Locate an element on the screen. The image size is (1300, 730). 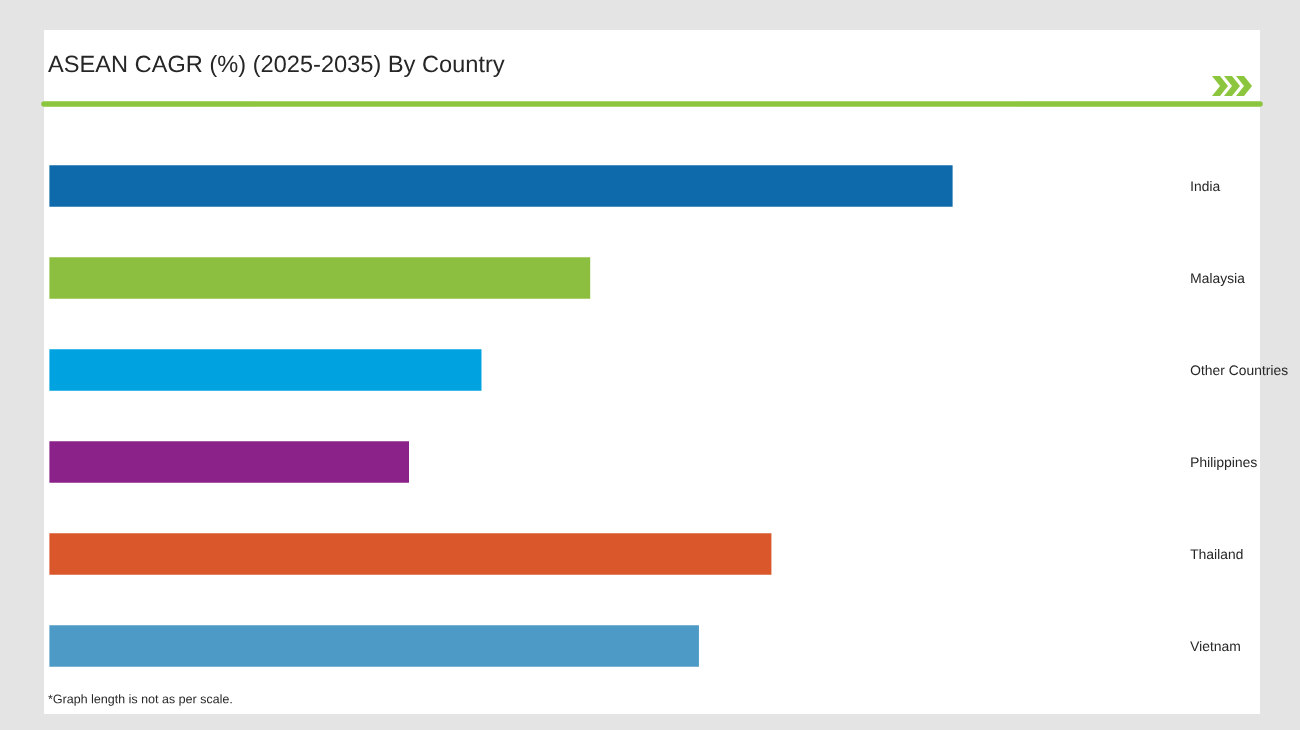
chart-title: ASEAN CAGR (%) (2025-2035) By Country is located at coordinates (276, 66).